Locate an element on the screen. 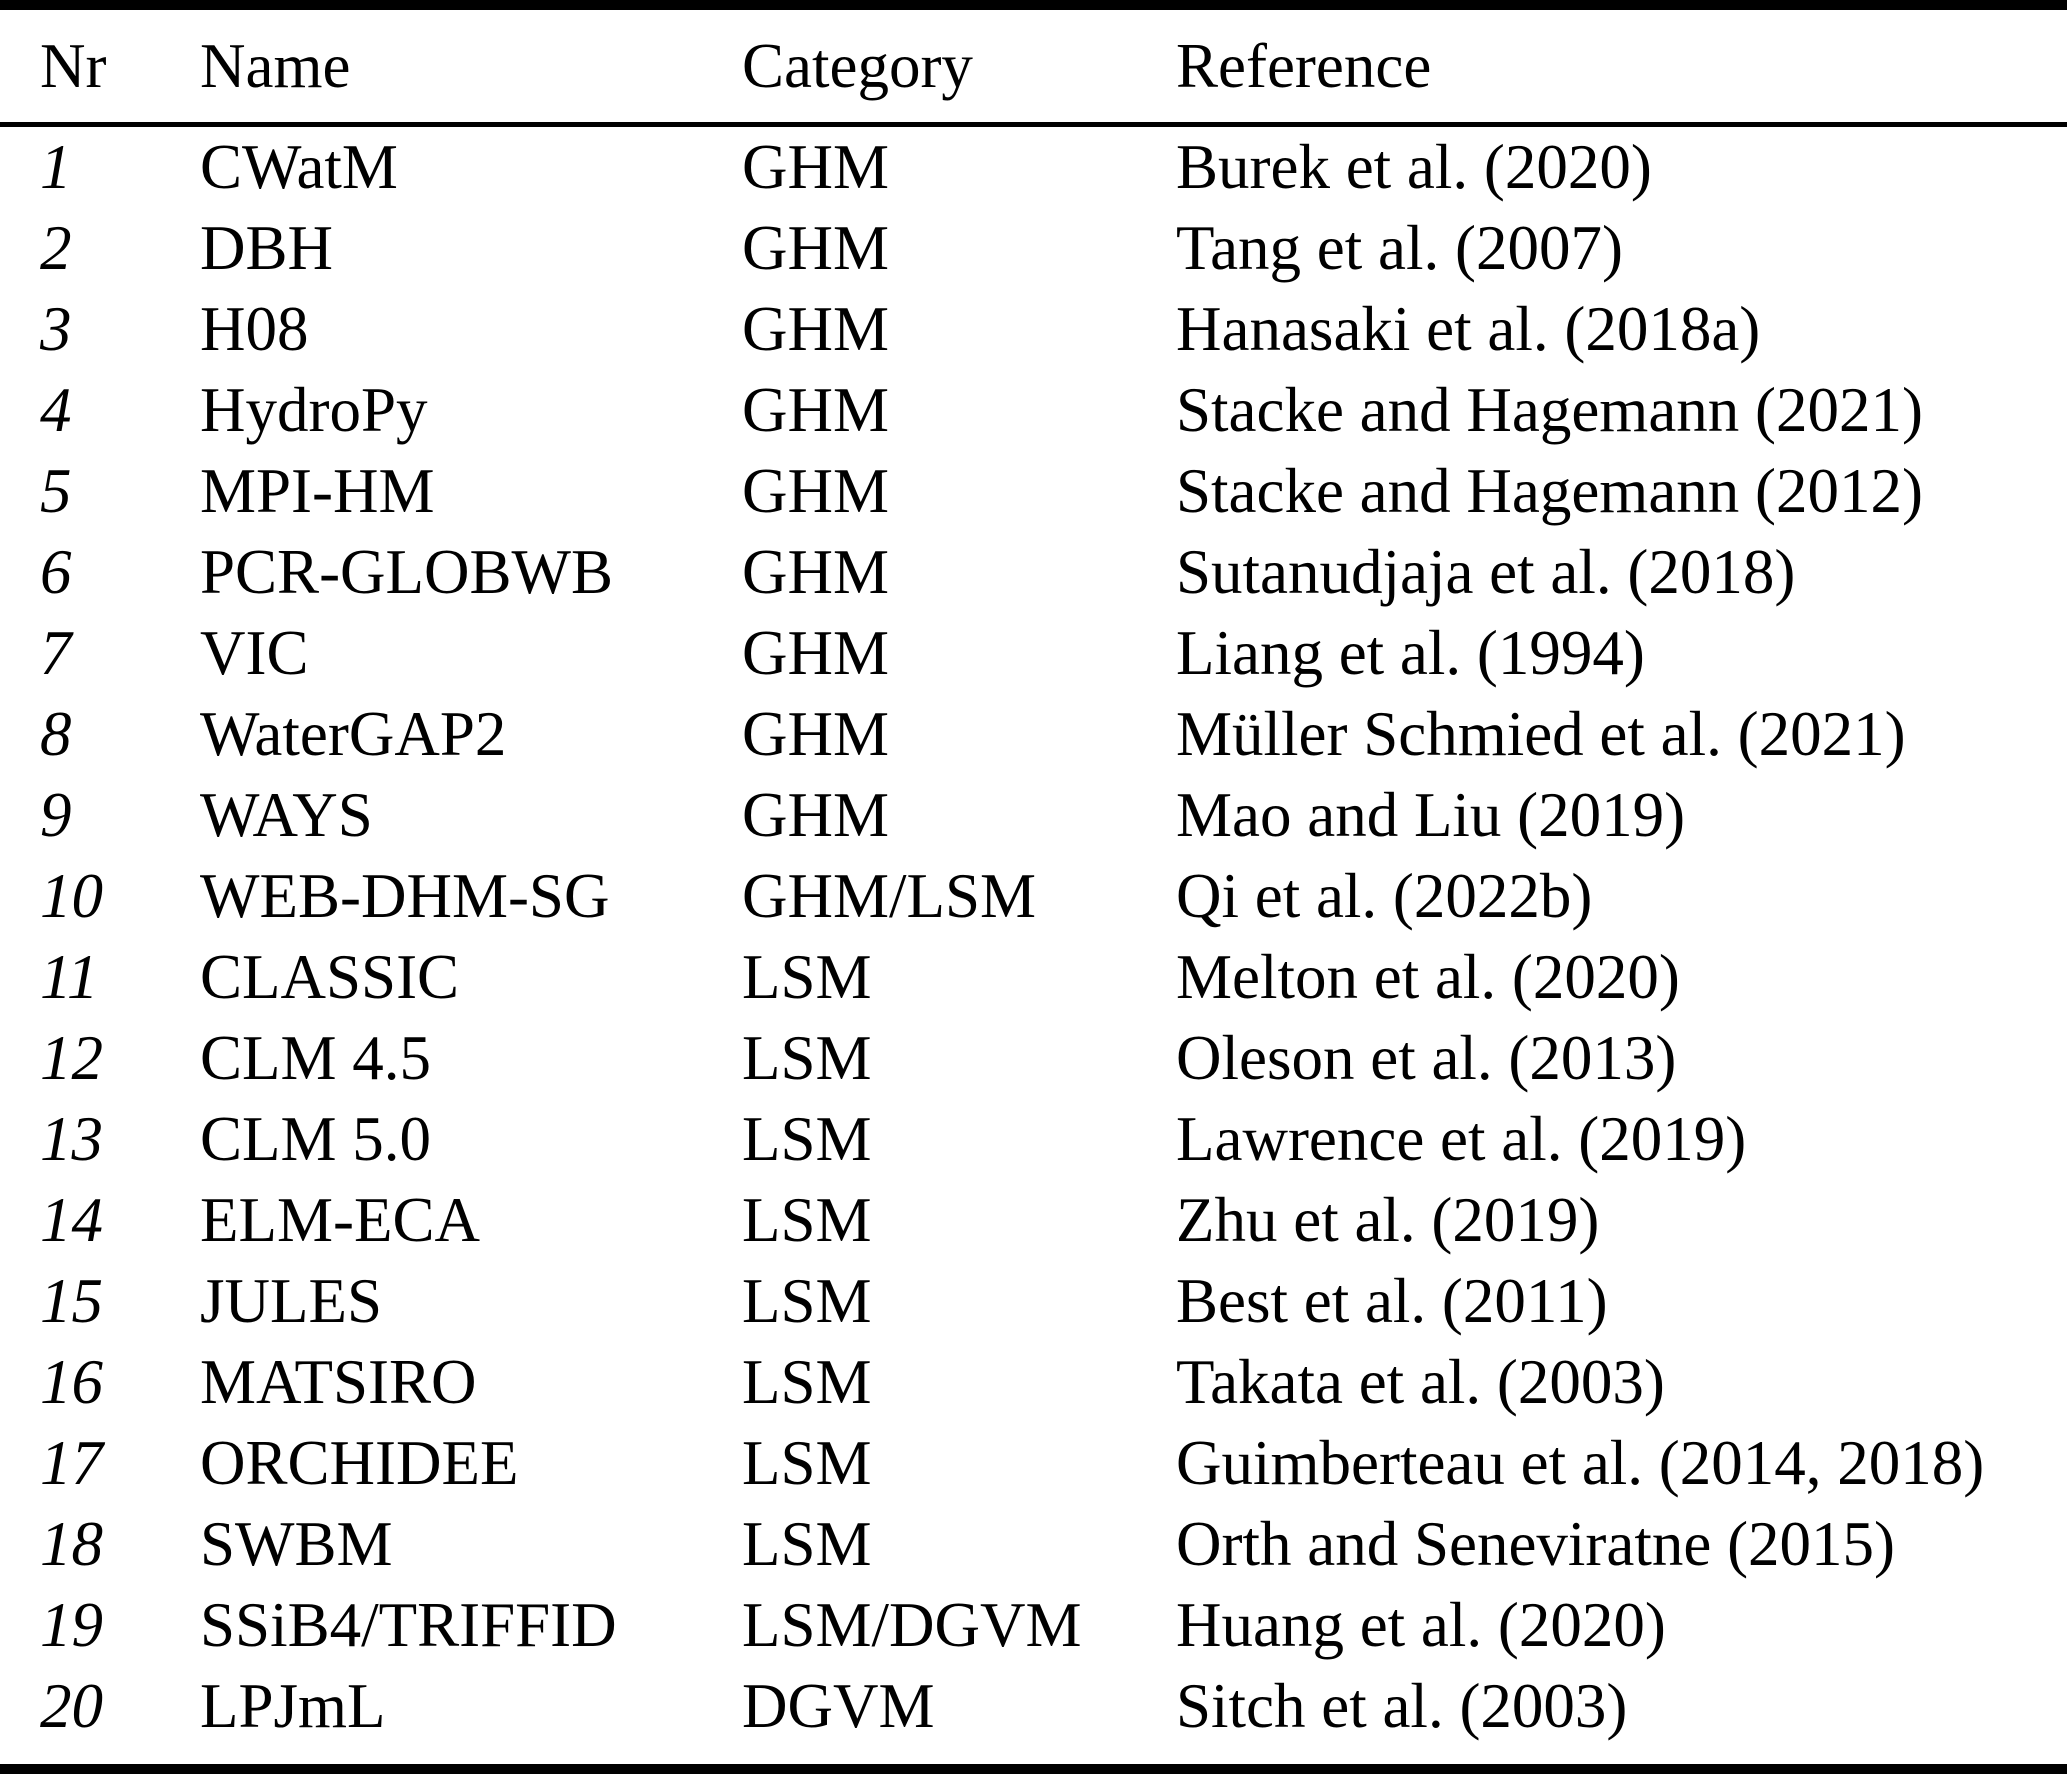 The height and width of the screenshot is (1791, 2067). model-name: VIC is located at coordinates (254, 653).